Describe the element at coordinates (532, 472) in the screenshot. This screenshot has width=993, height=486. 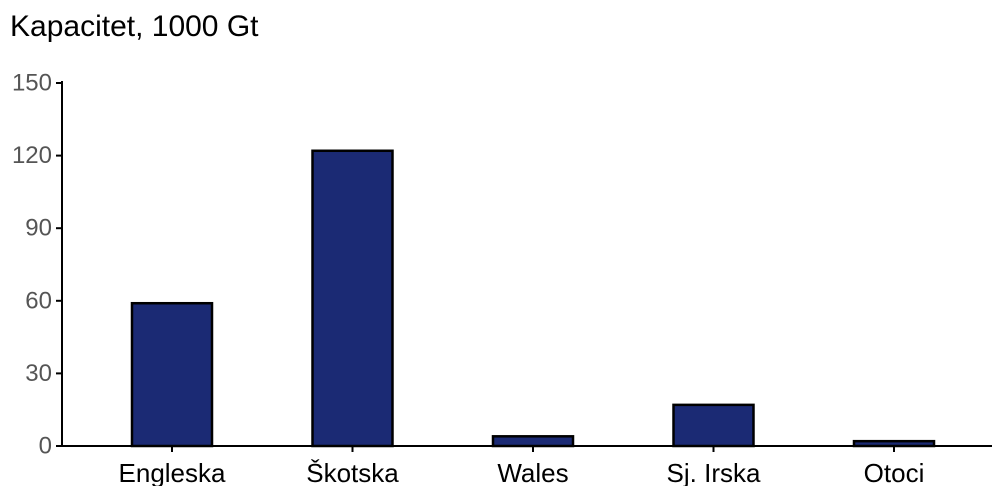
I see `x-tick-label: Wales` at that location.